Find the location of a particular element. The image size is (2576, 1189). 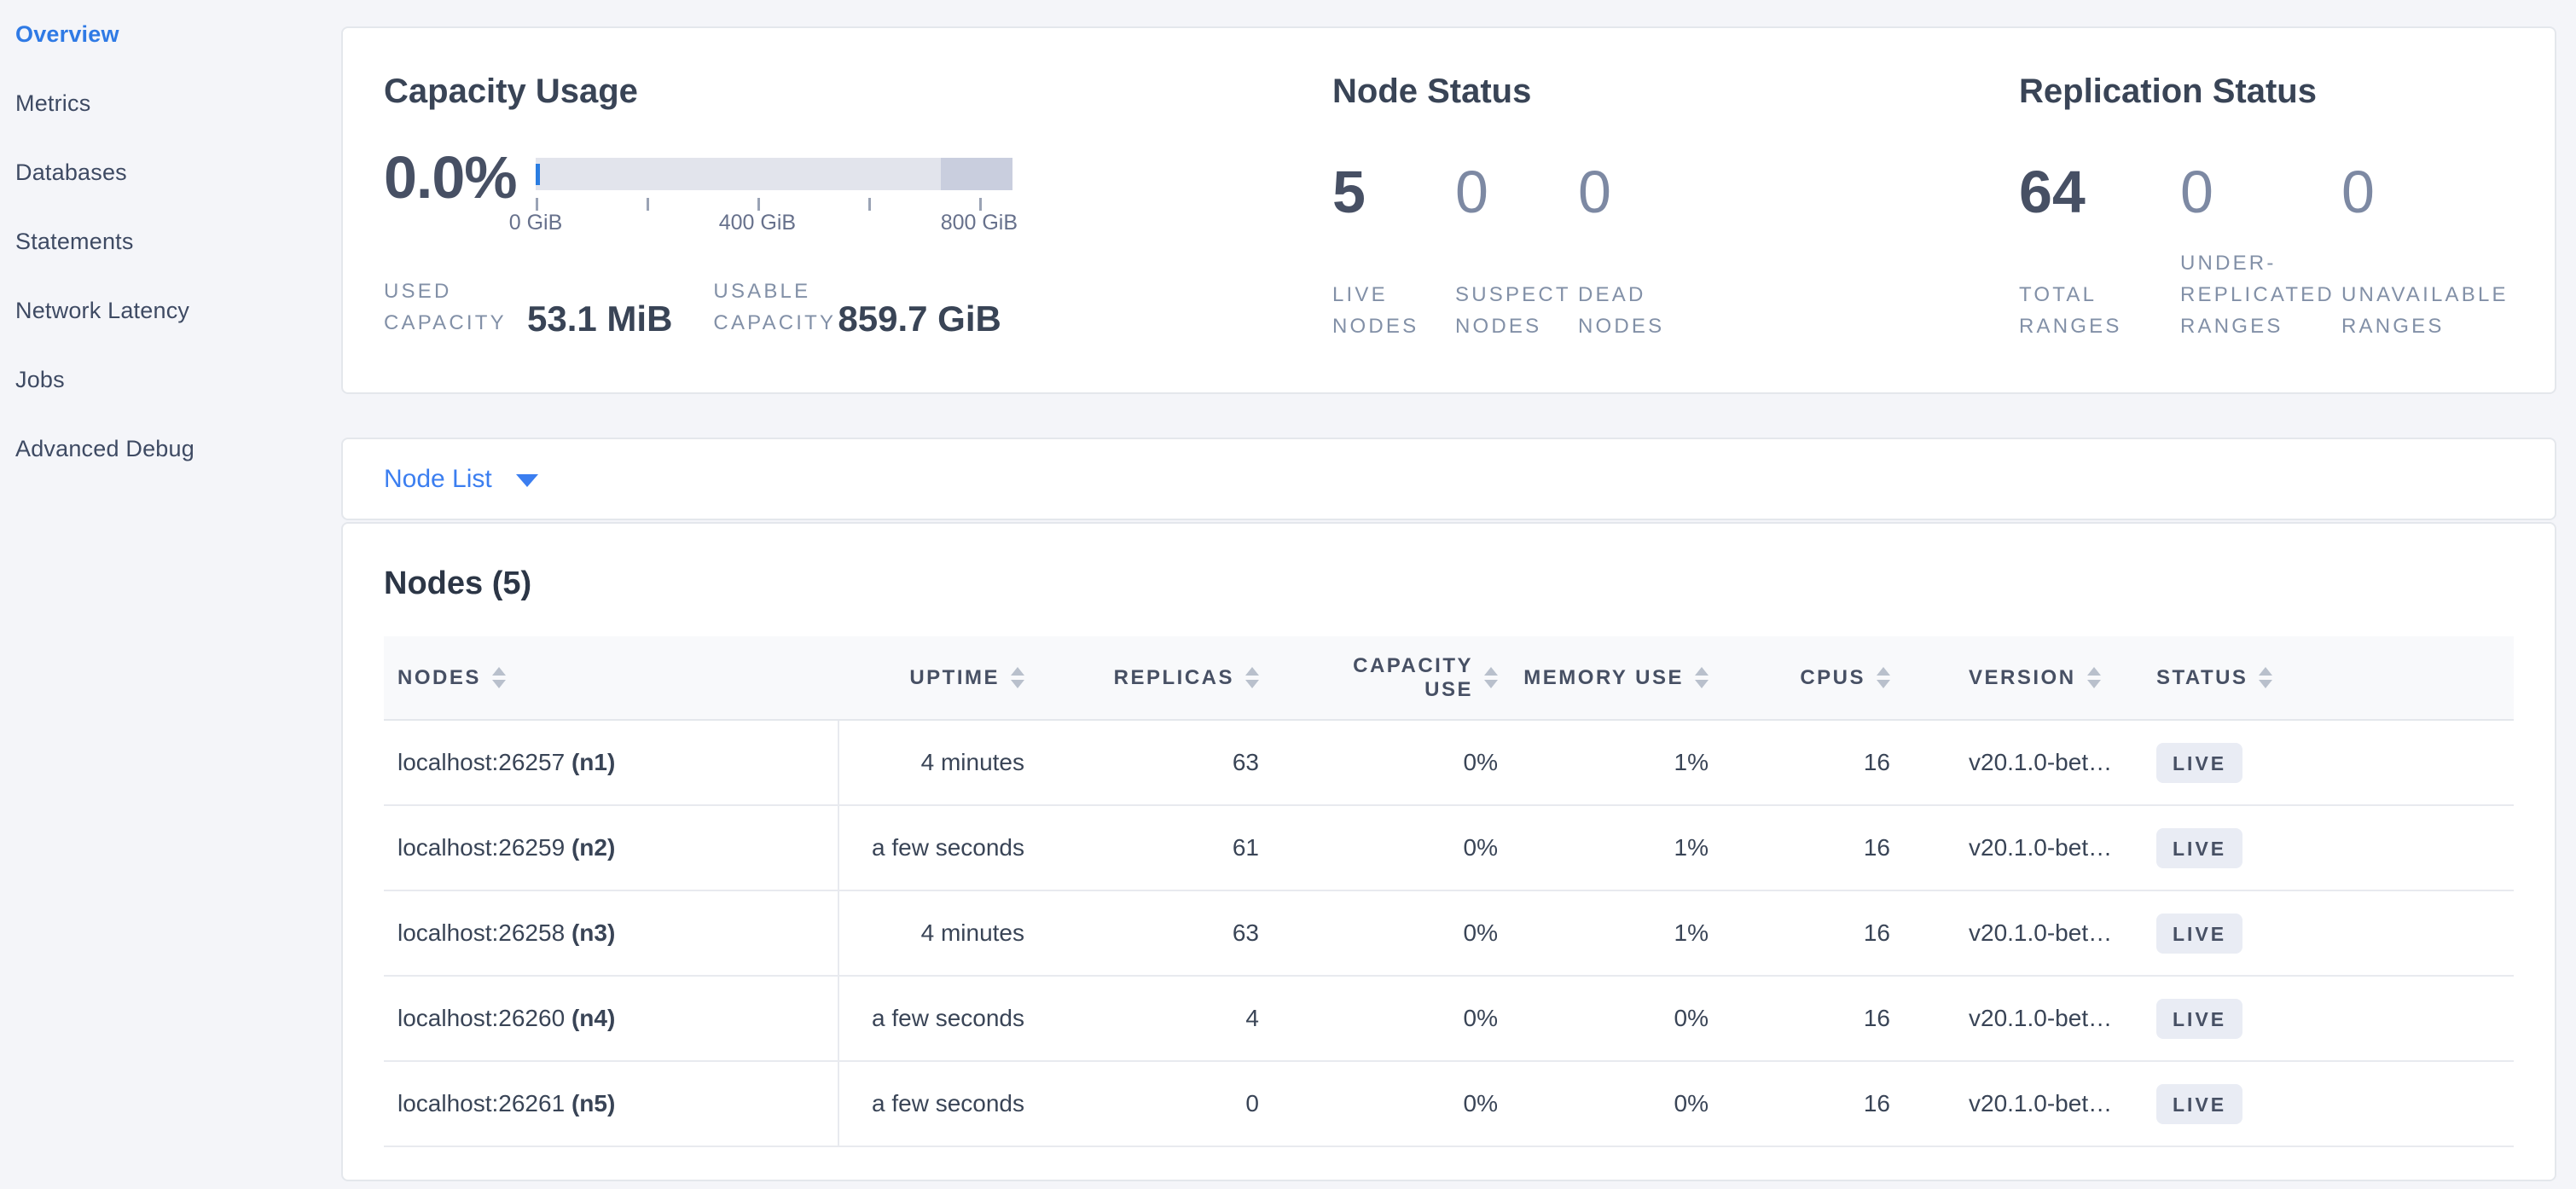

node-replicas: 61 is located at coordinates (1155, 848).